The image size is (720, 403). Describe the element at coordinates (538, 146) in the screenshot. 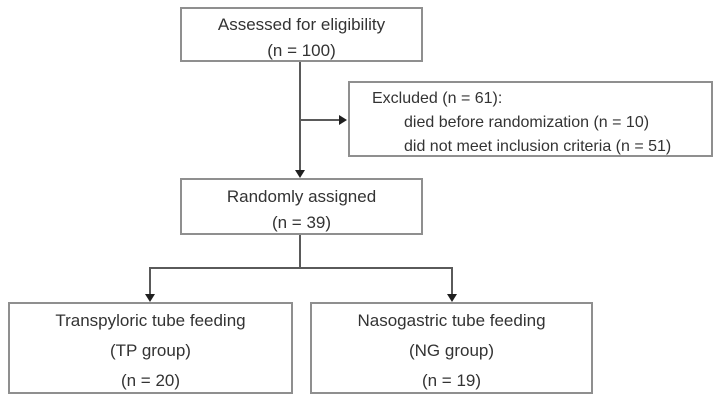

I see `excluded-reason-criteria: did not meet inclusion criteria (n = 51)` at that location.